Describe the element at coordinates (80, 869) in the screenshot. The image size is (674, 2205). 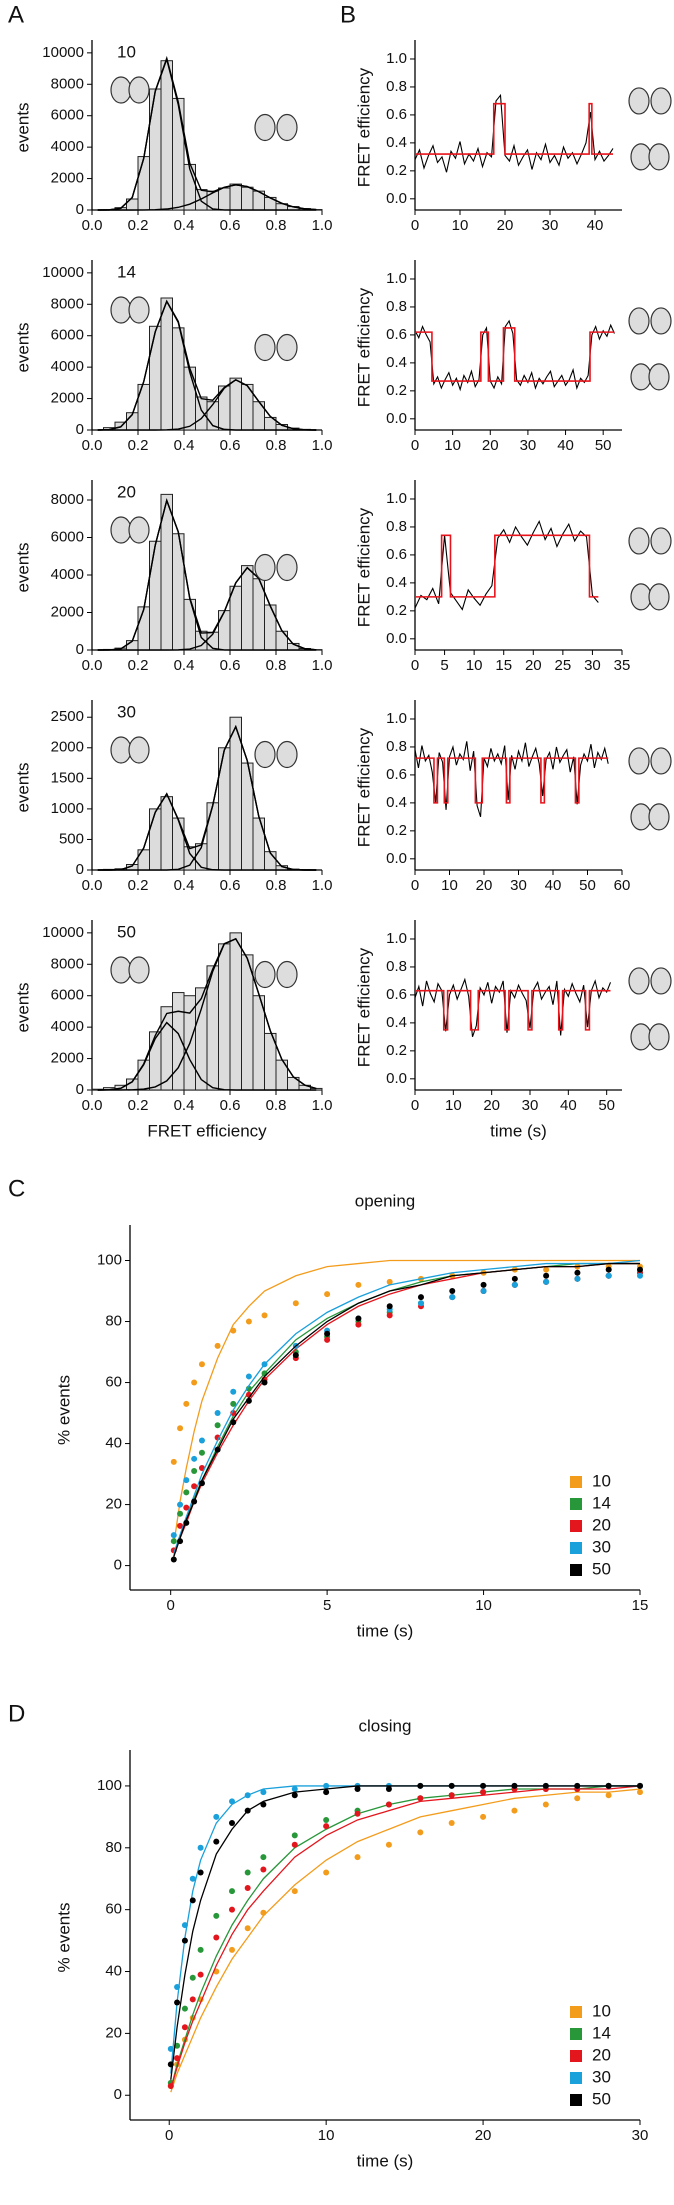
I see `y-tick-label: 0` at that location.